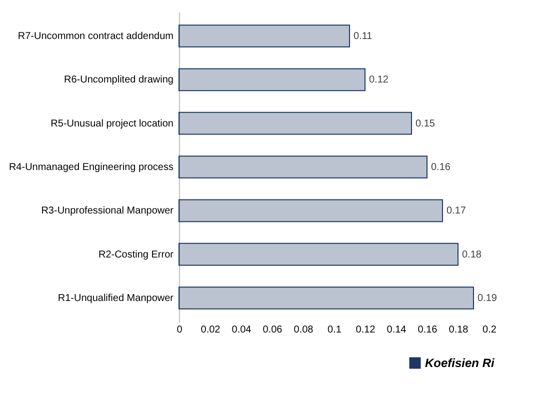 This screenshot has width=539, height=401. What do you see at coordinates (441, 167) in the screenshot?
I see `data-label: 0.16` at bounding box center [441, 167].